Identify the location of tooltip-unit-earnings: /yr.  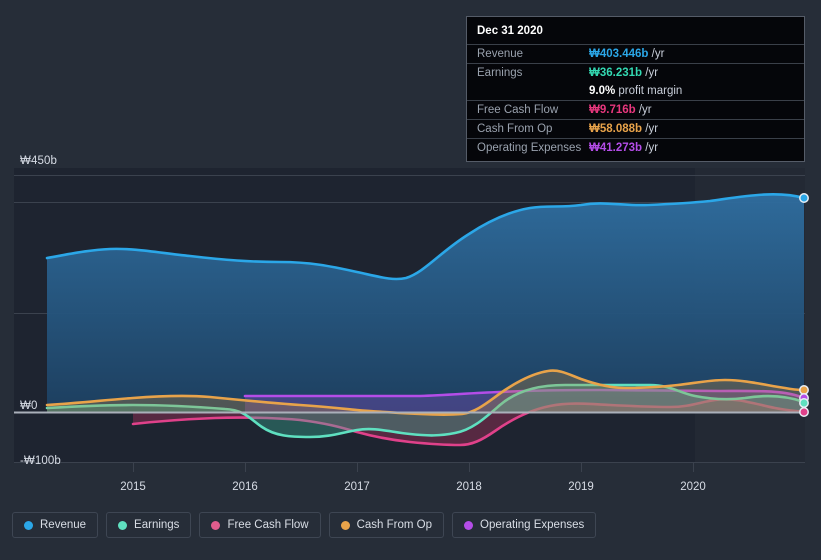
(650, 73).